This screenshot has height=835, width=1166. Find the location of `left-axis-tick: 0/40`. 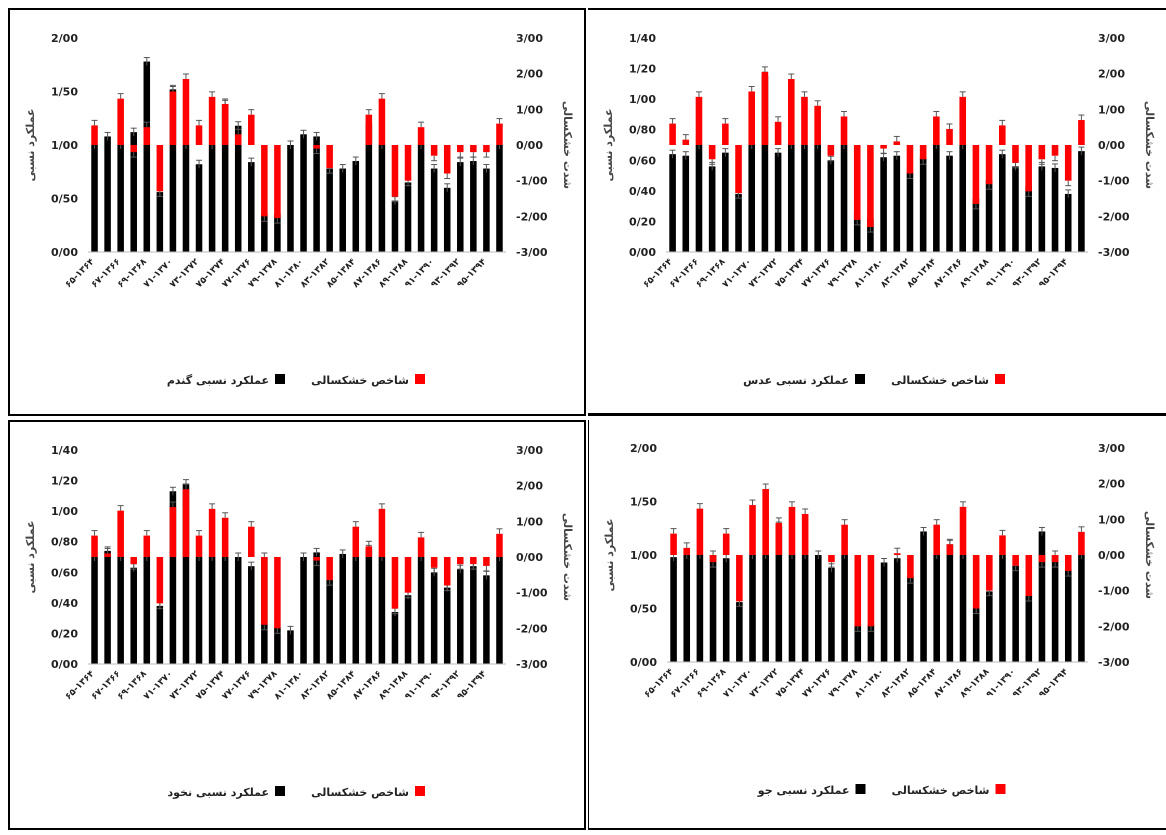

left-axis-tick: 0/40 is located at coordinates (642, 191).